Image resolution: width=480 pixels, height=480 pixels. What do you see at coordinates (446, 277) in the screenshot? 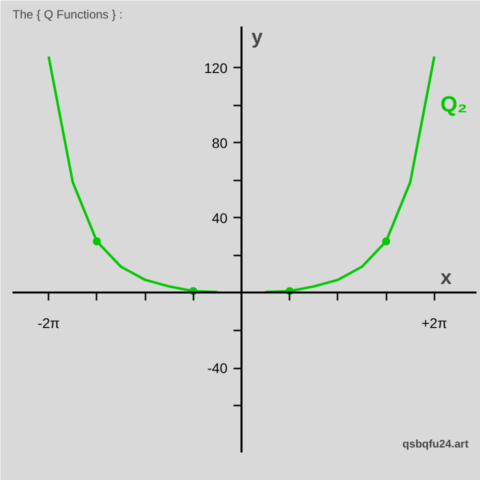
I see `x-axis-title: x` at bounding box center [446, 277].